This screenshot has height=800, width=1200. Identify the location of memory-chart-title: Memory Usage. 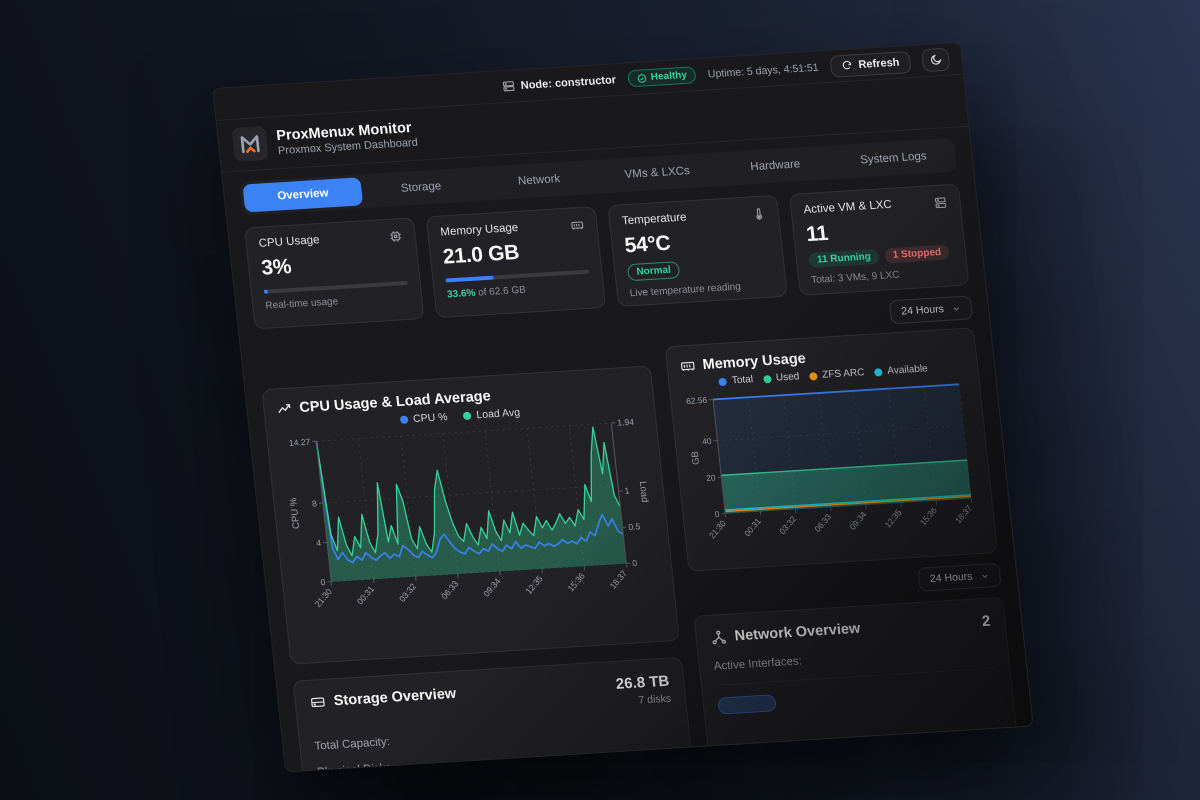
(754, 362).